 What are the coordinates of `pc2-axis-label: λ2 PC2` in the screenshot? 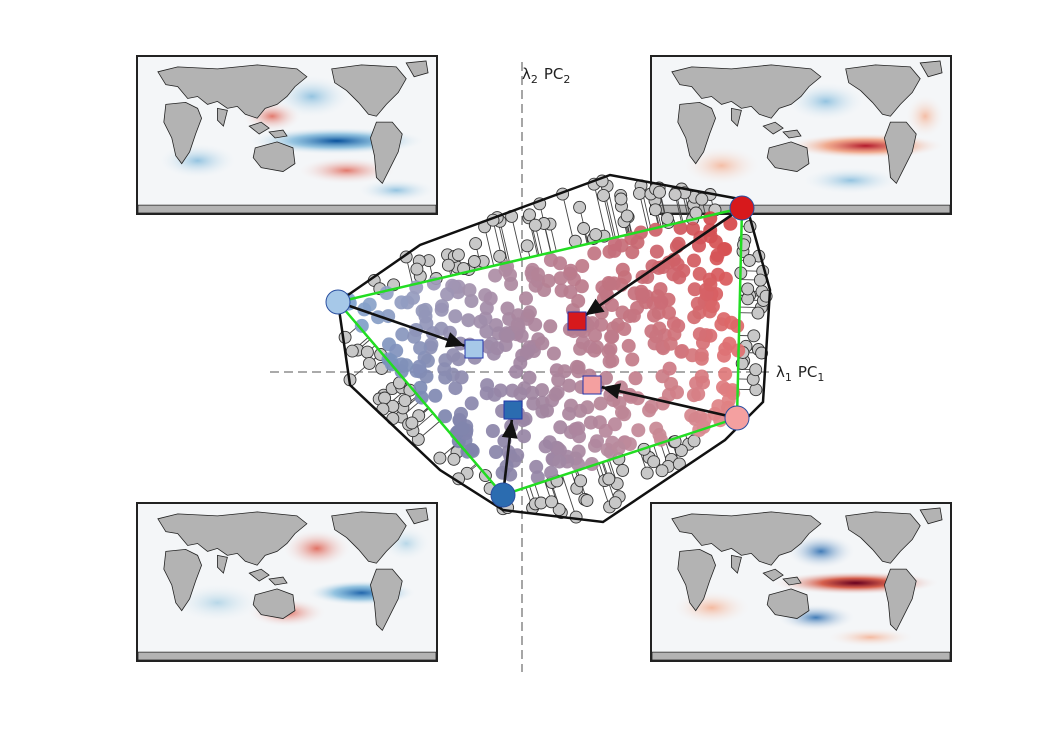 It's located at (546, 75).